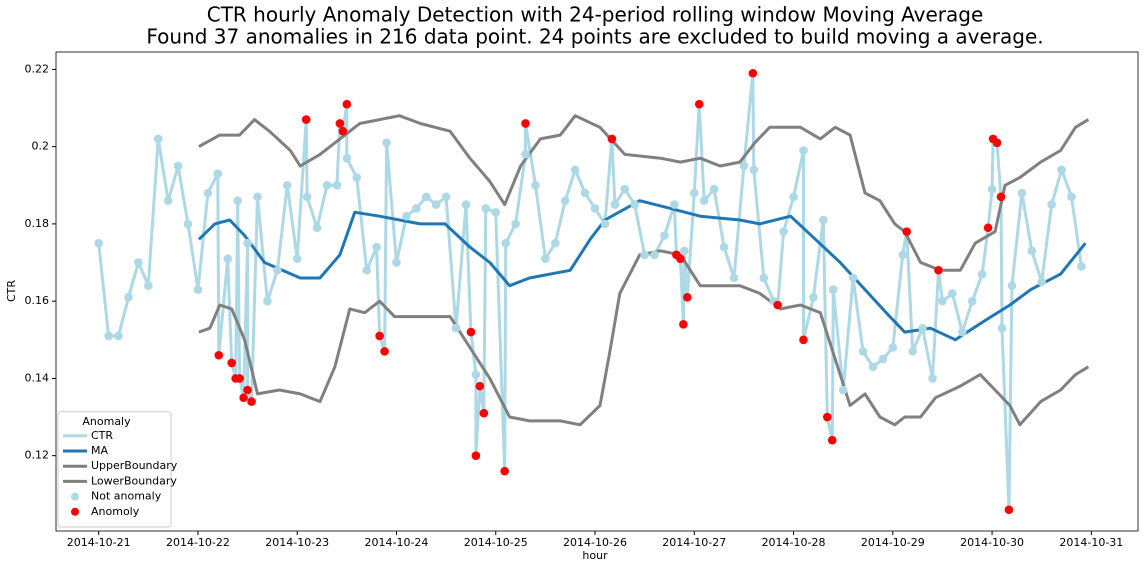 This screenshot has height=568, width=1144. I want to click on y-axis-label: CTR, so click(11, 291).